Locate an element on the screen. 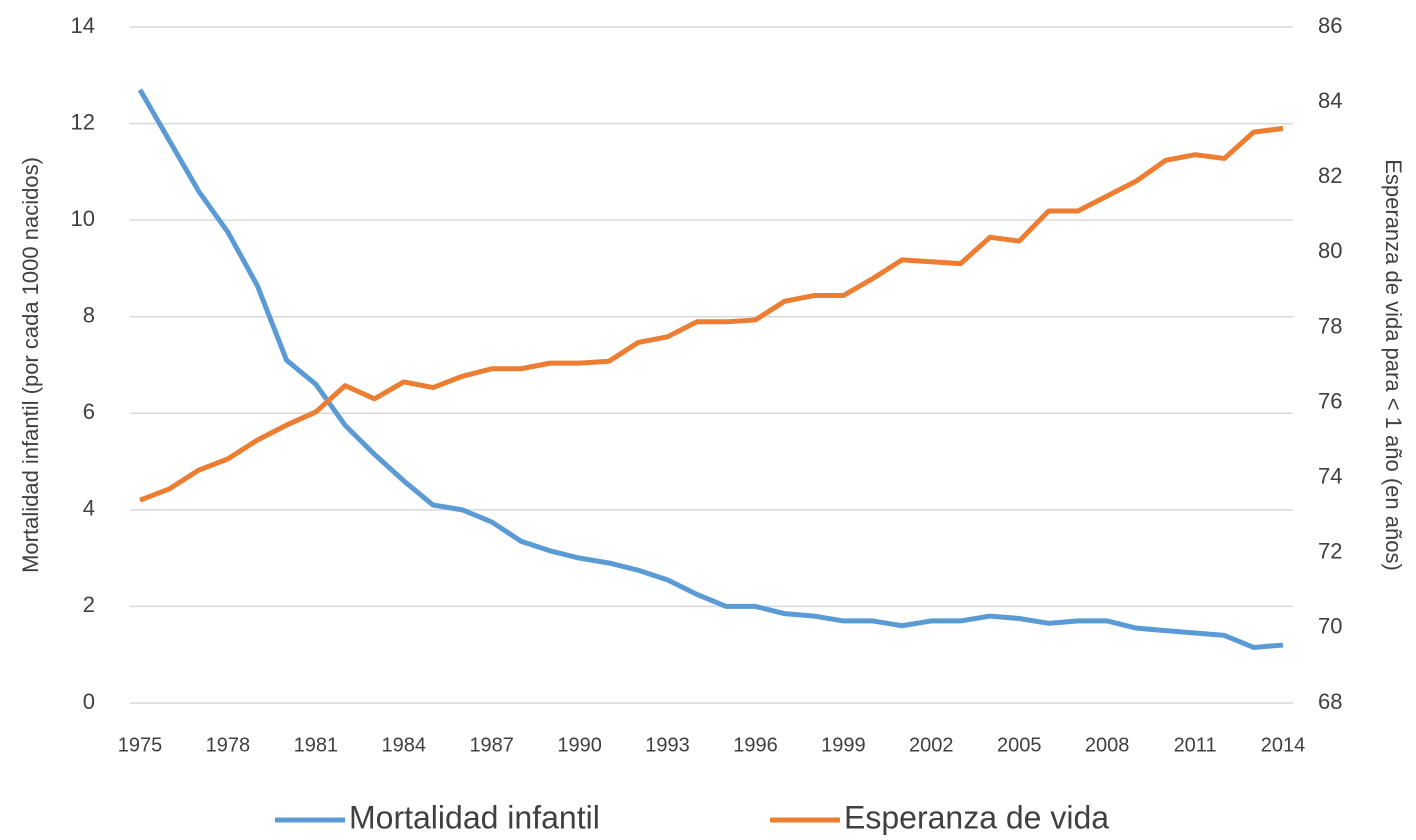  legend-label: Mortalidad infantil is located at coordinates (474, 817).